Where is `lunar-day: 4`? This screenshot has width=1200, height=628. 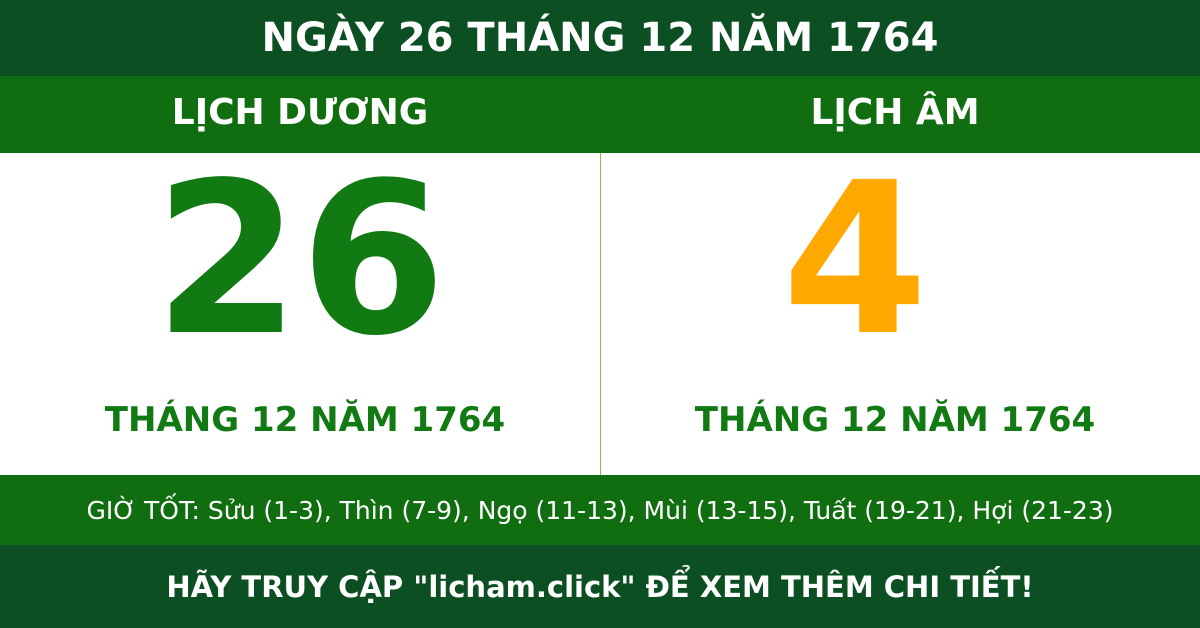 lunar-day: 4 is located at coordinates (855, 259).